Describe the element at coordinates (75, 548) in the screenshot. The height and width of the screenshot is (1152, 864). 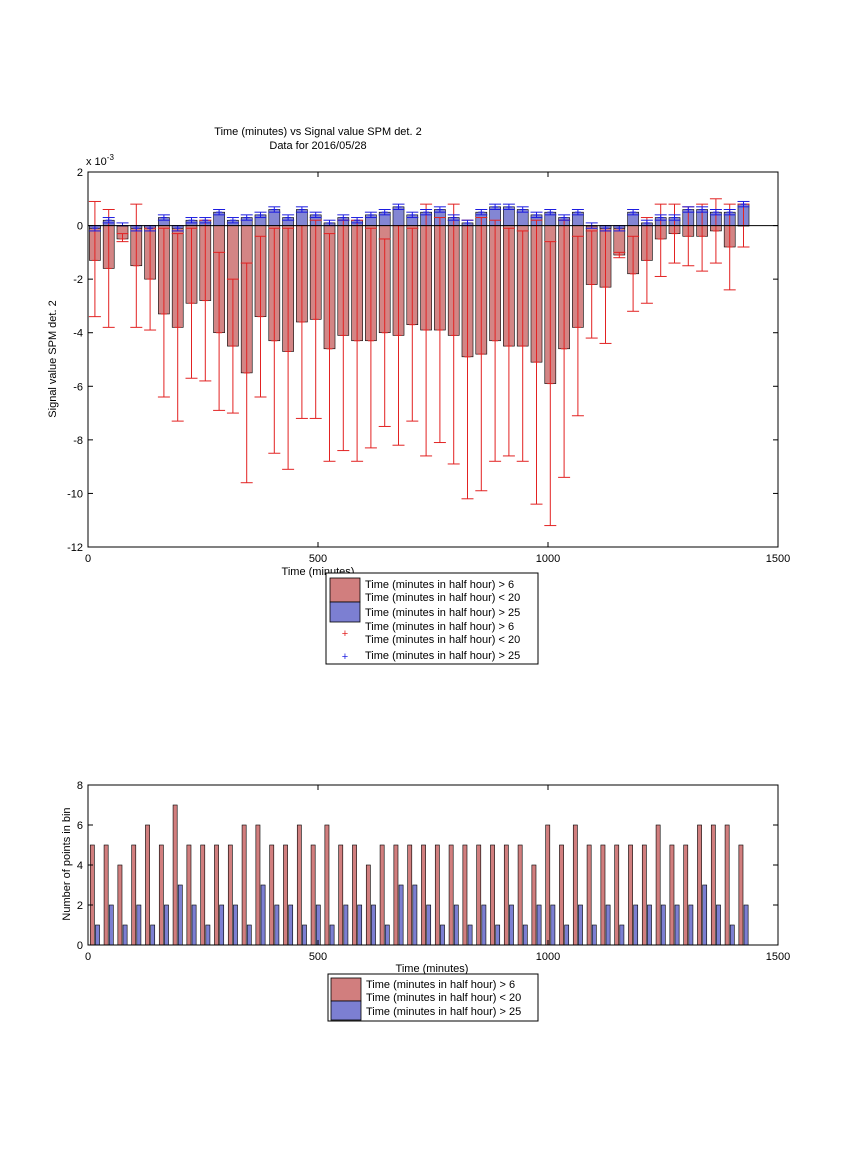
I see `y-tick-label: -12` at that location.